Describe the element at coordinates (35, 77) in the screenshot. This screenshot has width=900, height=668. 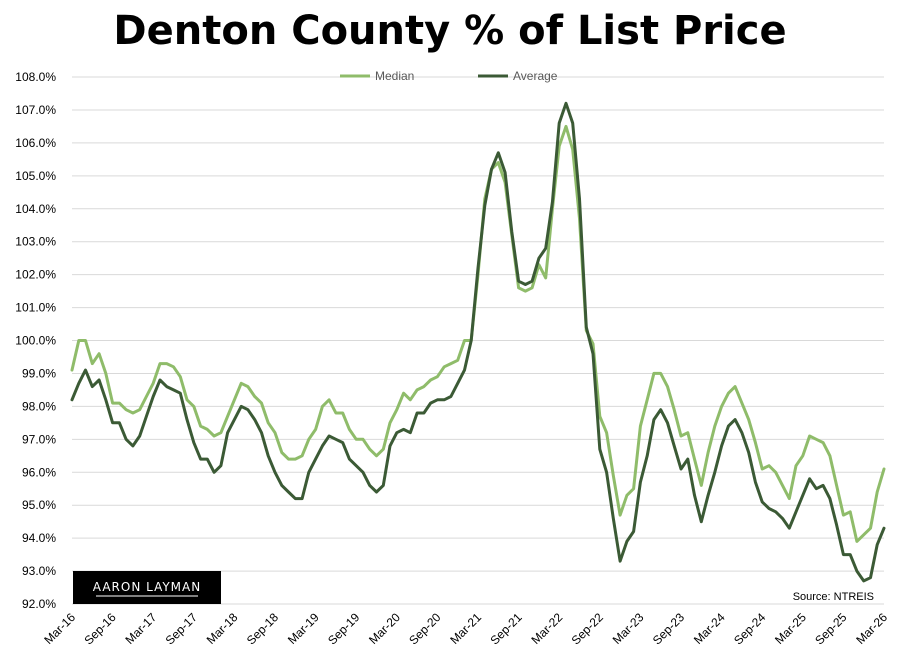
I see `y-tick-label: 108.0%` at that location.